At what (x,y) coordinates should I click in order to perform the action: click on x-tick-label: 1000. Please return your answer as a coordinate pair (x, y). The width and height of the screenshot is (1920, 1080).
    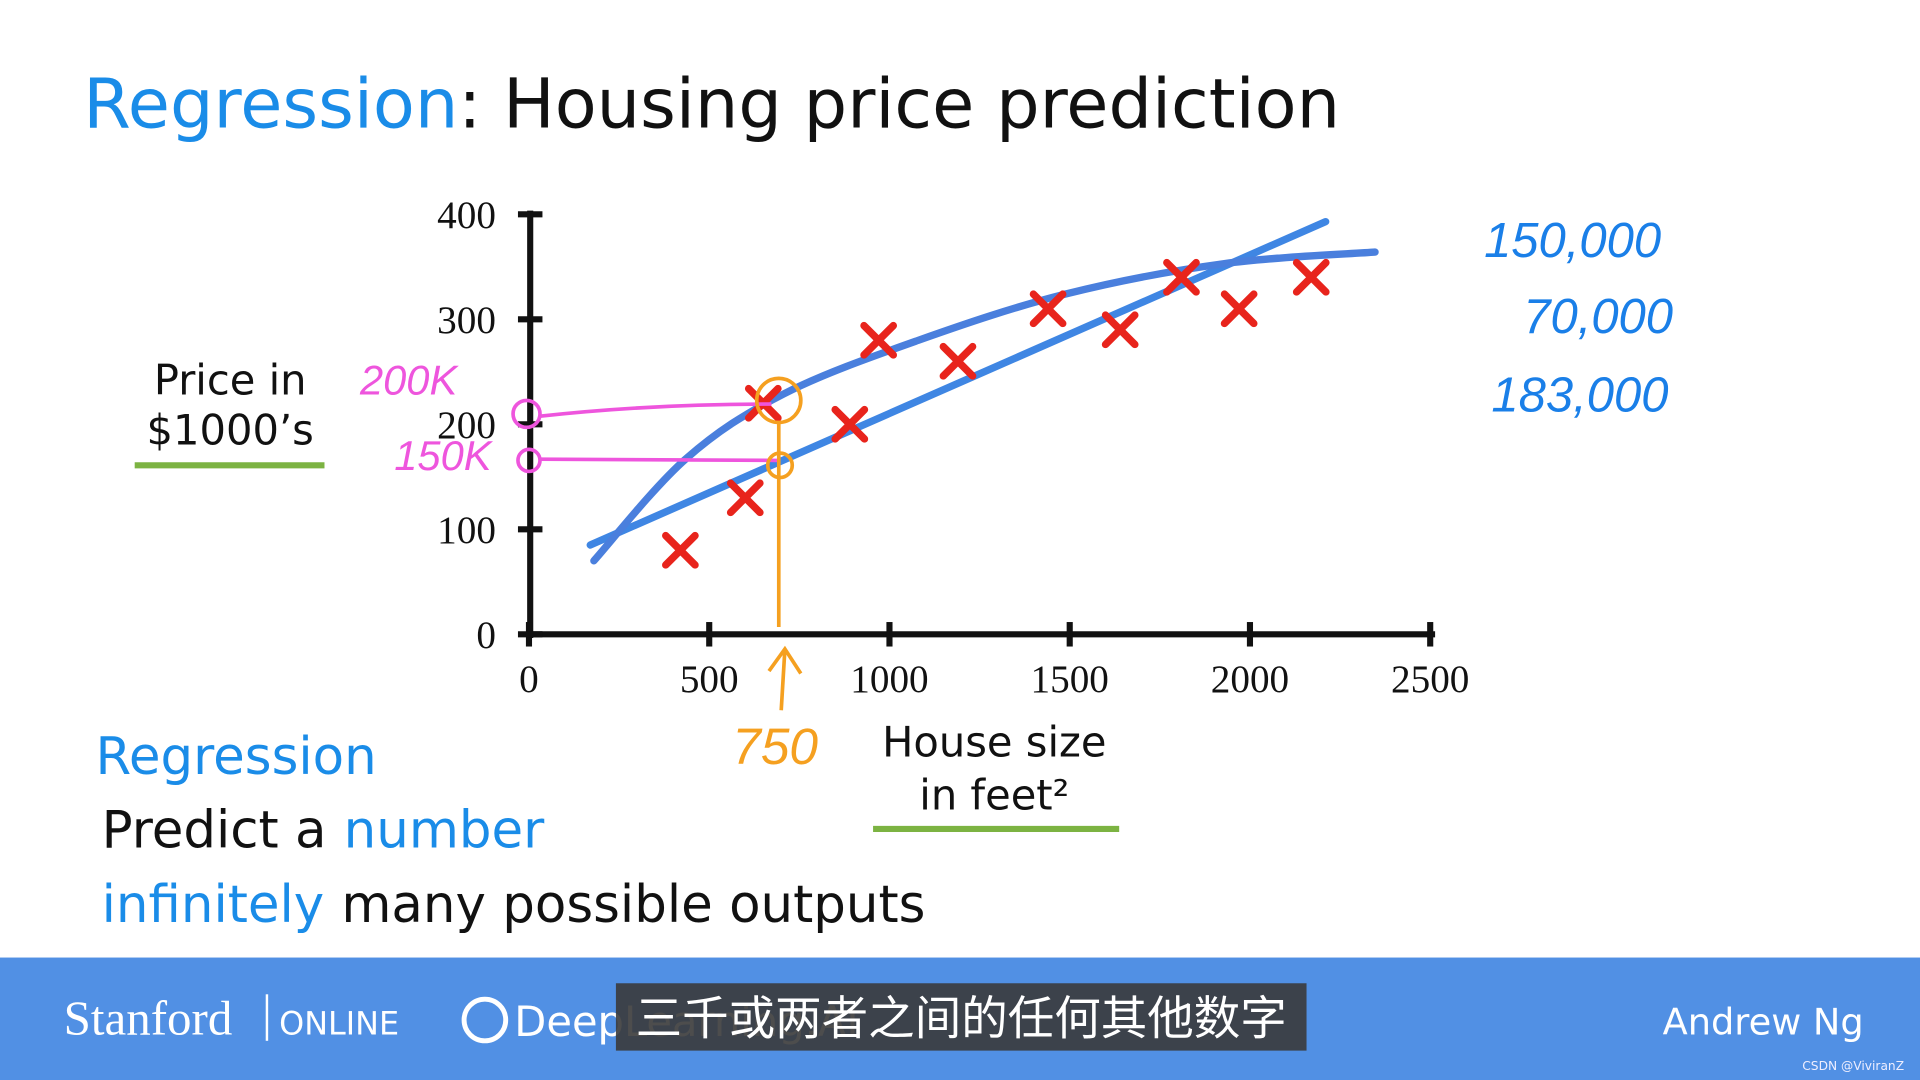
    Looking at the image, I should click on (889, 679).